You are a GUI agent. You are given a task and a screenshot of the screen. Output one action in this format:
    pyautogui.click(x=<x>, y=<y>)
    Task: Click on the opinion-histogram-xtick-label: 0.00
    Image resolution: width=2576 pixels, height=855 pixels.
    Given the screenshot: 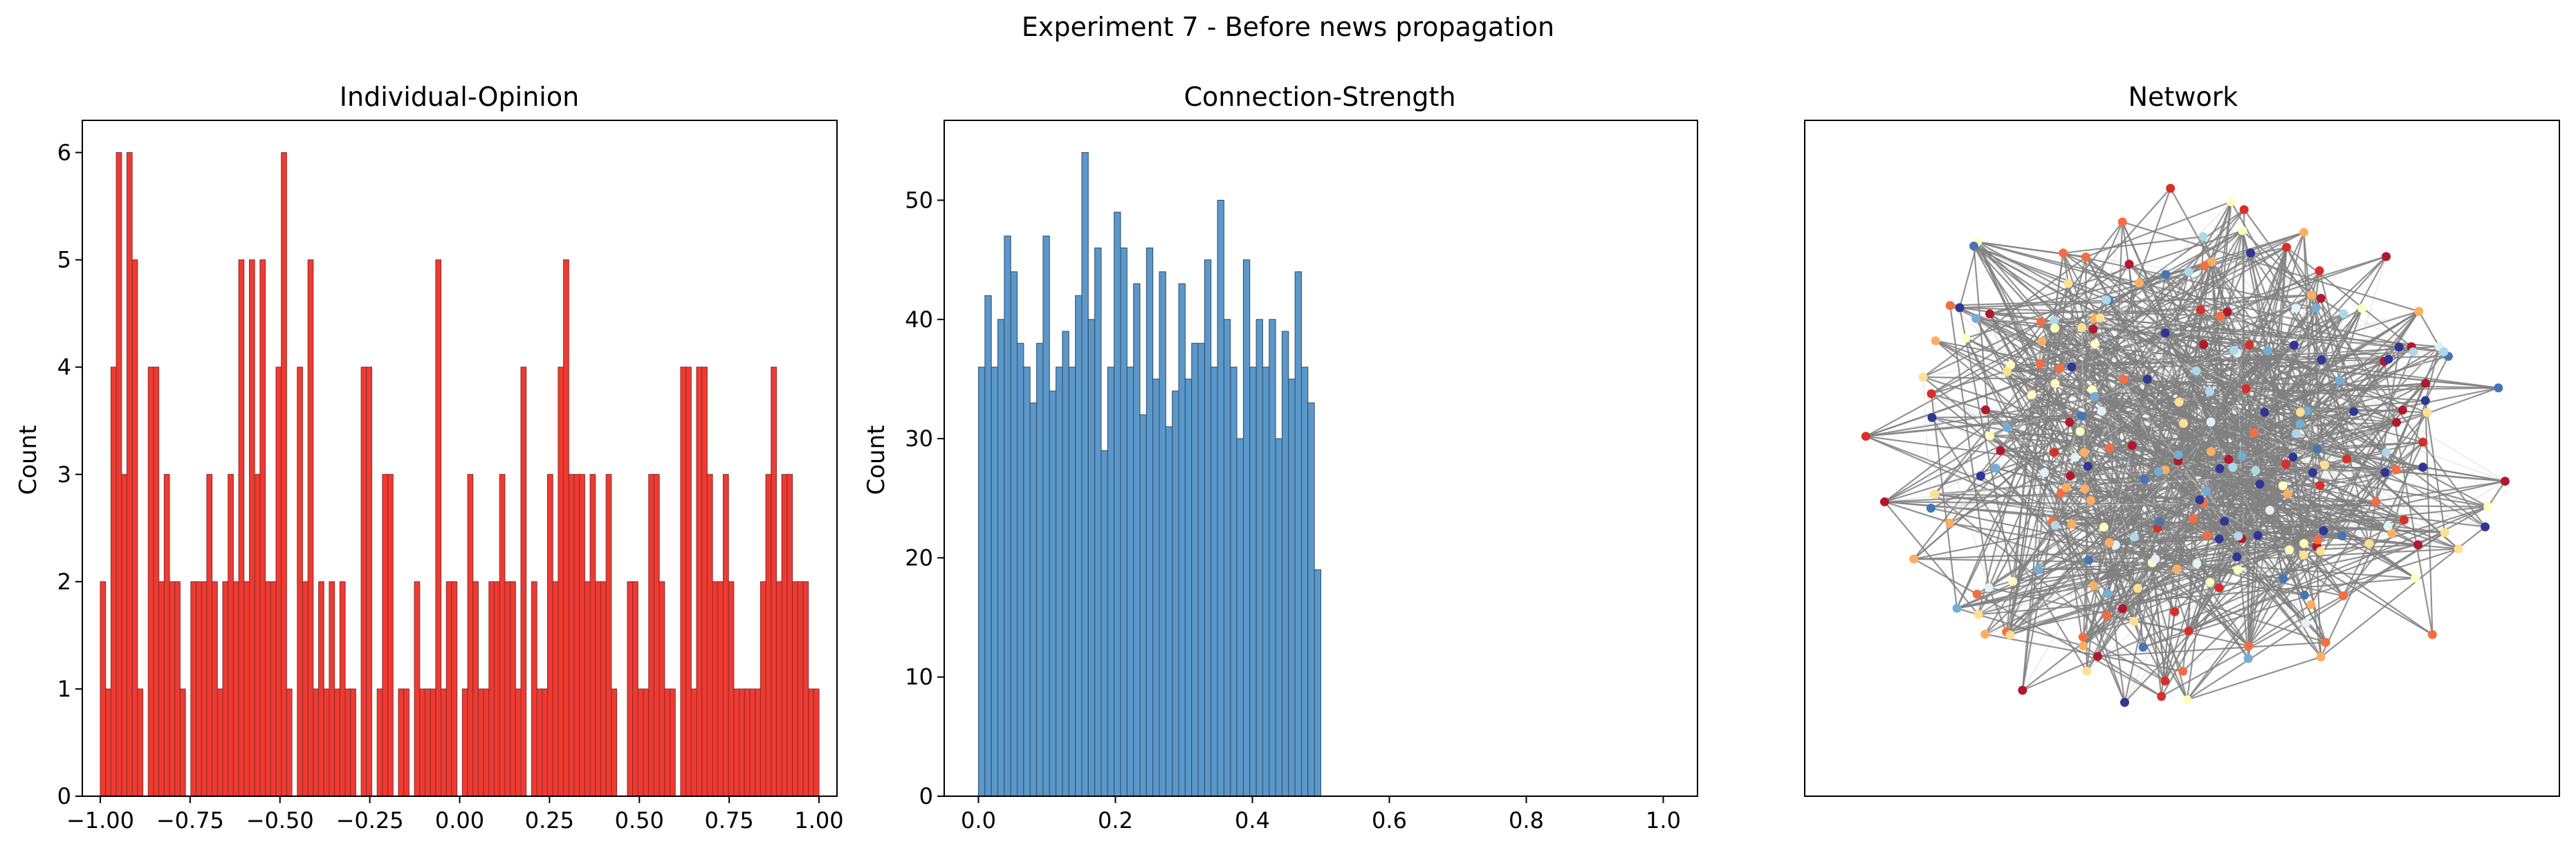 What is the action you would take?
    pyautogui.click(x=459, y=820)
    